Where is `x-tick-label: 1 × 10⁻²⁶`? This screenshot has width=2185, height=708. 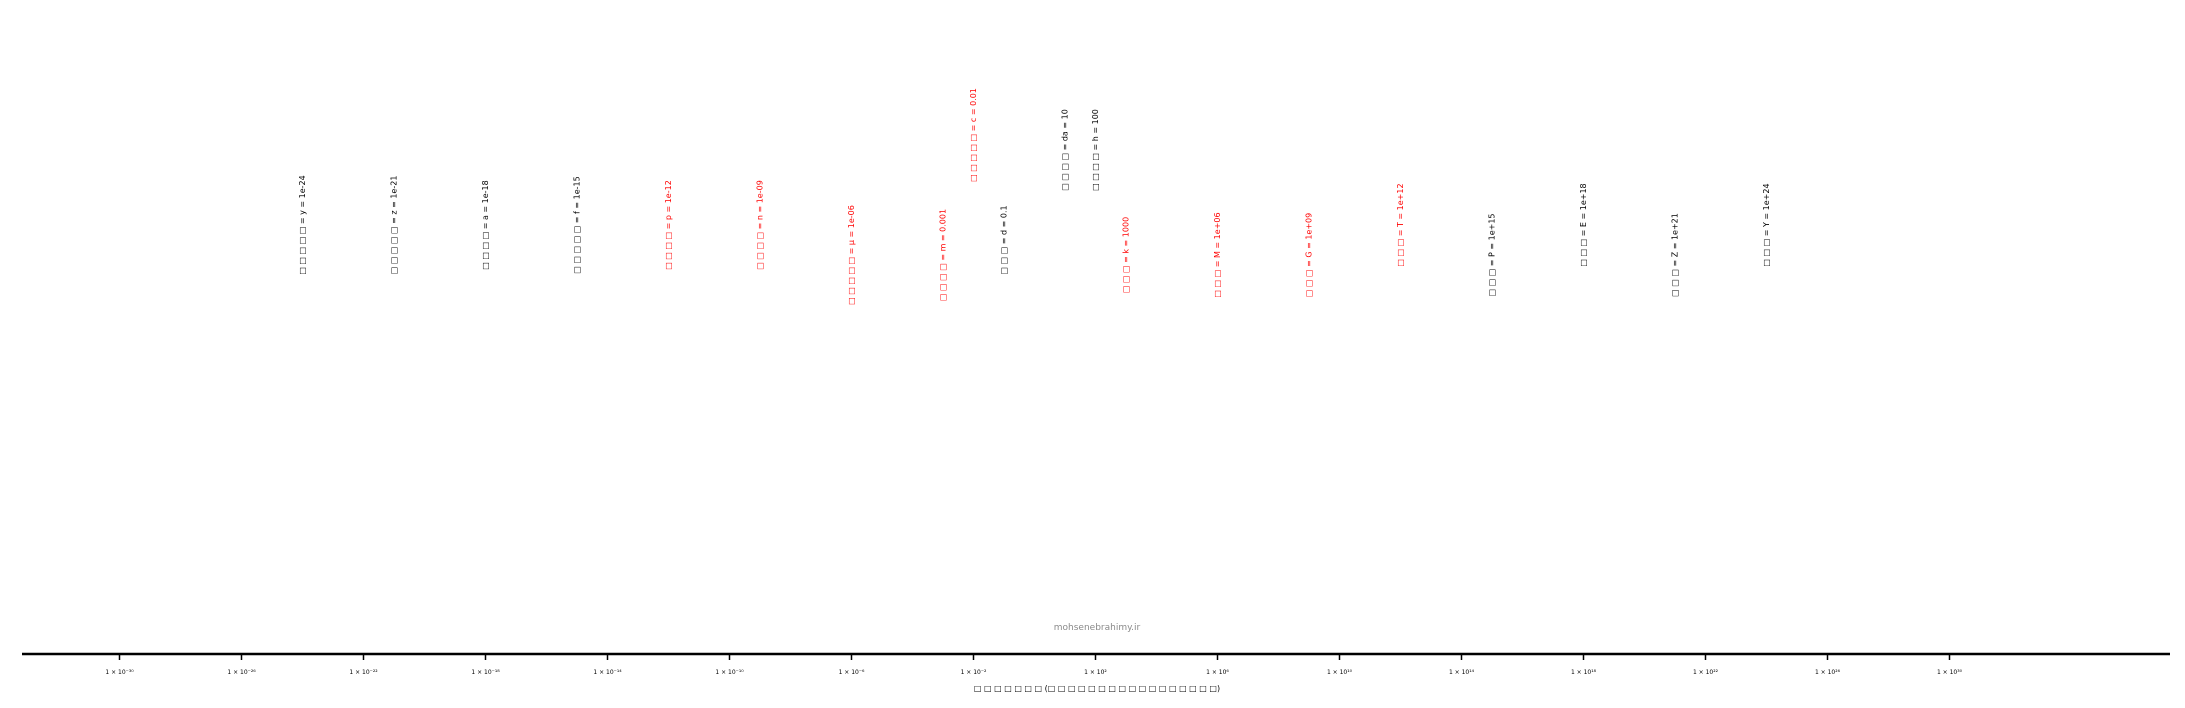
x-tick-label: 1 × 10⁻²⁶ is located at coordinates (241, 672).